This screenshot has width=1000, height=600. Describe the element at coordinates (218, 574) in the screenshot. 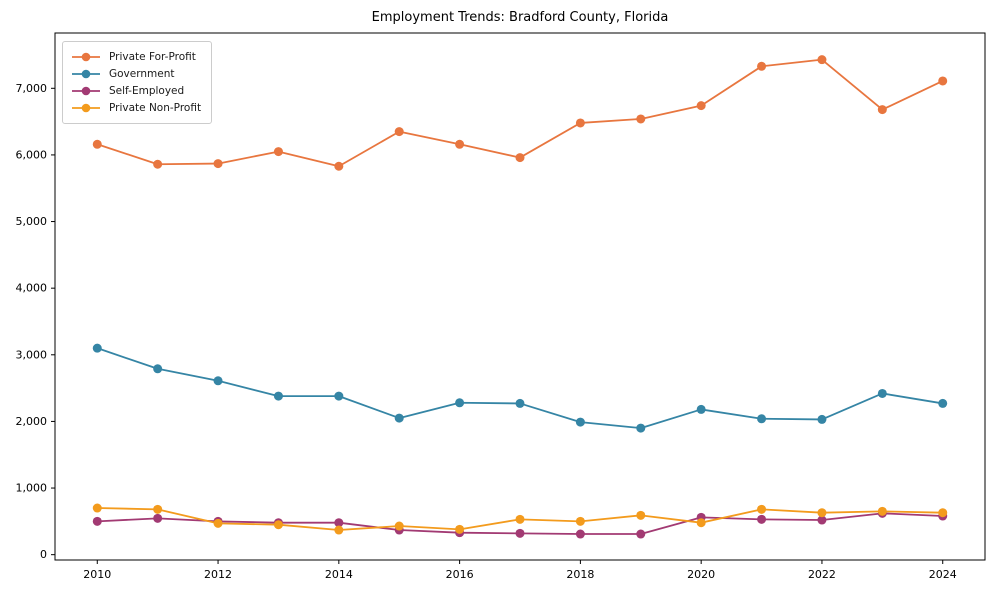

I see `x-tick-label: 2012` at that location.